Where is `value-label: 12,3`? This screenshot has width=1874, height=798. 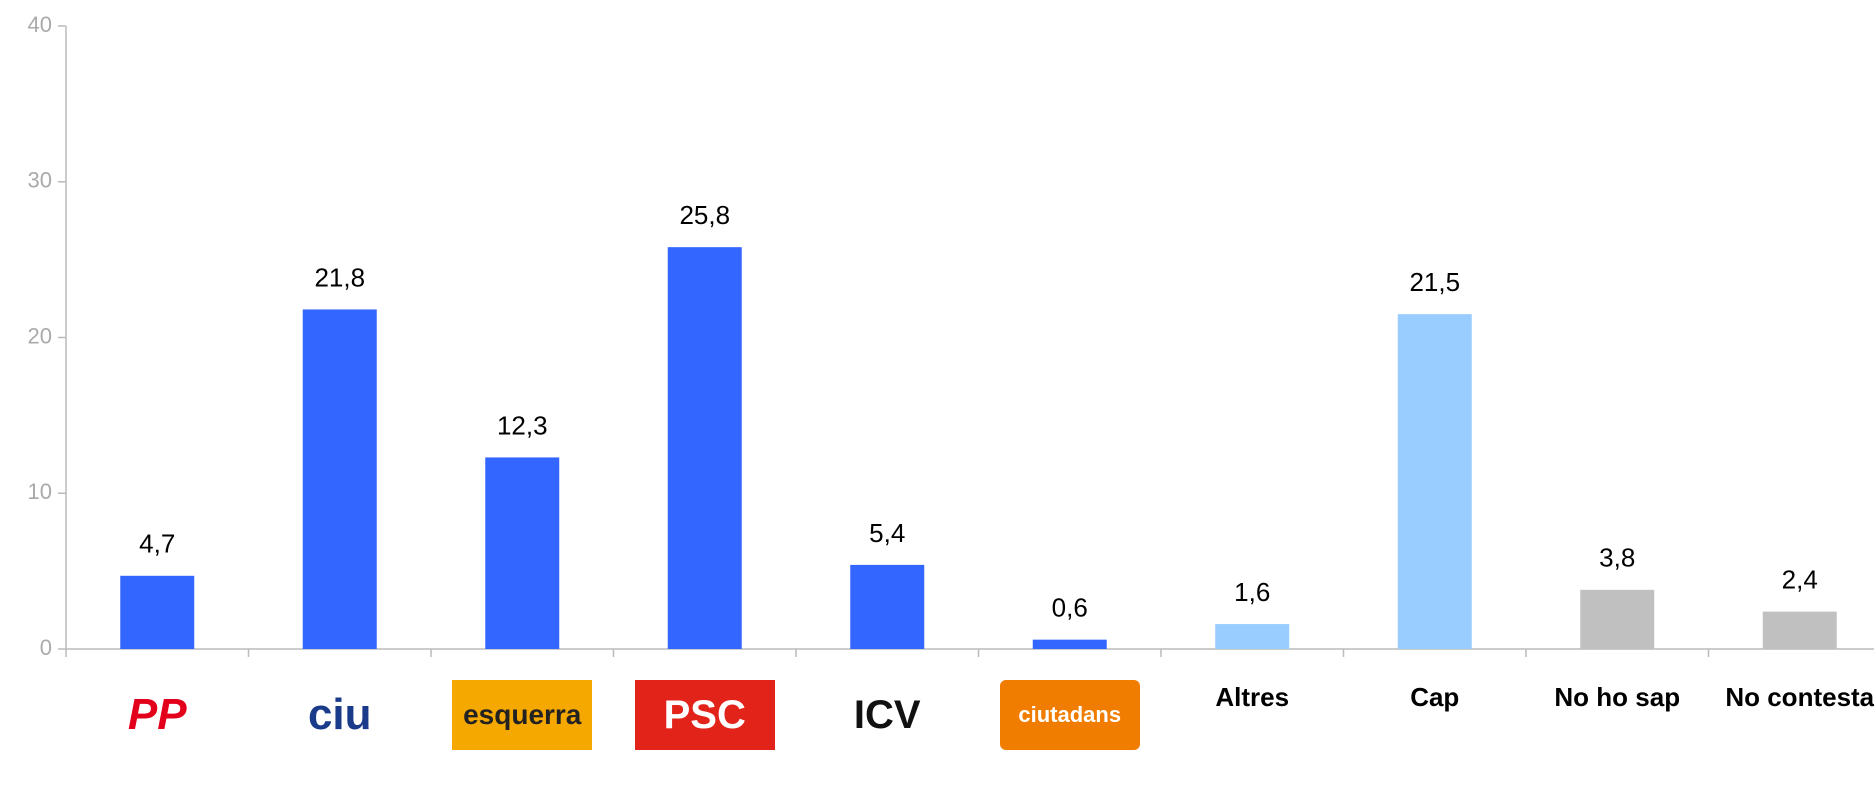
value-label: 12,3 is located at coordinates (522, 425).